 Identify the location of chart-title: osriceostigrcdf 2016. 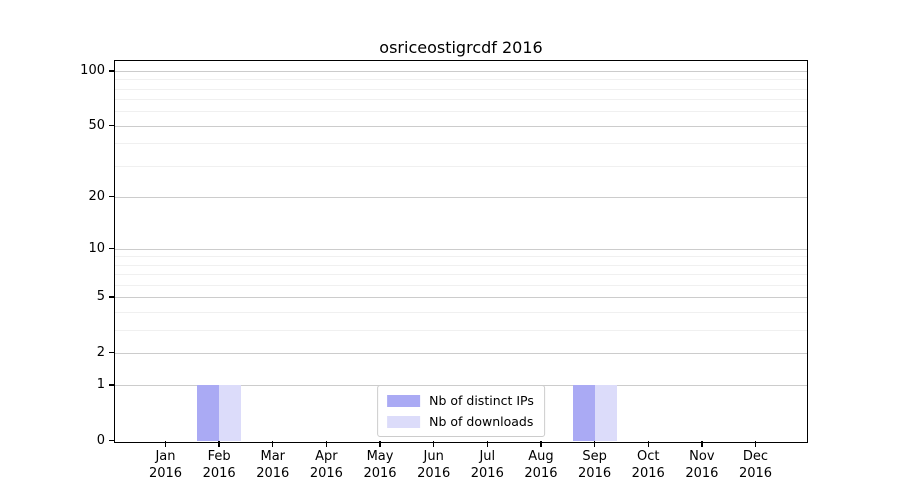
(461, 47).